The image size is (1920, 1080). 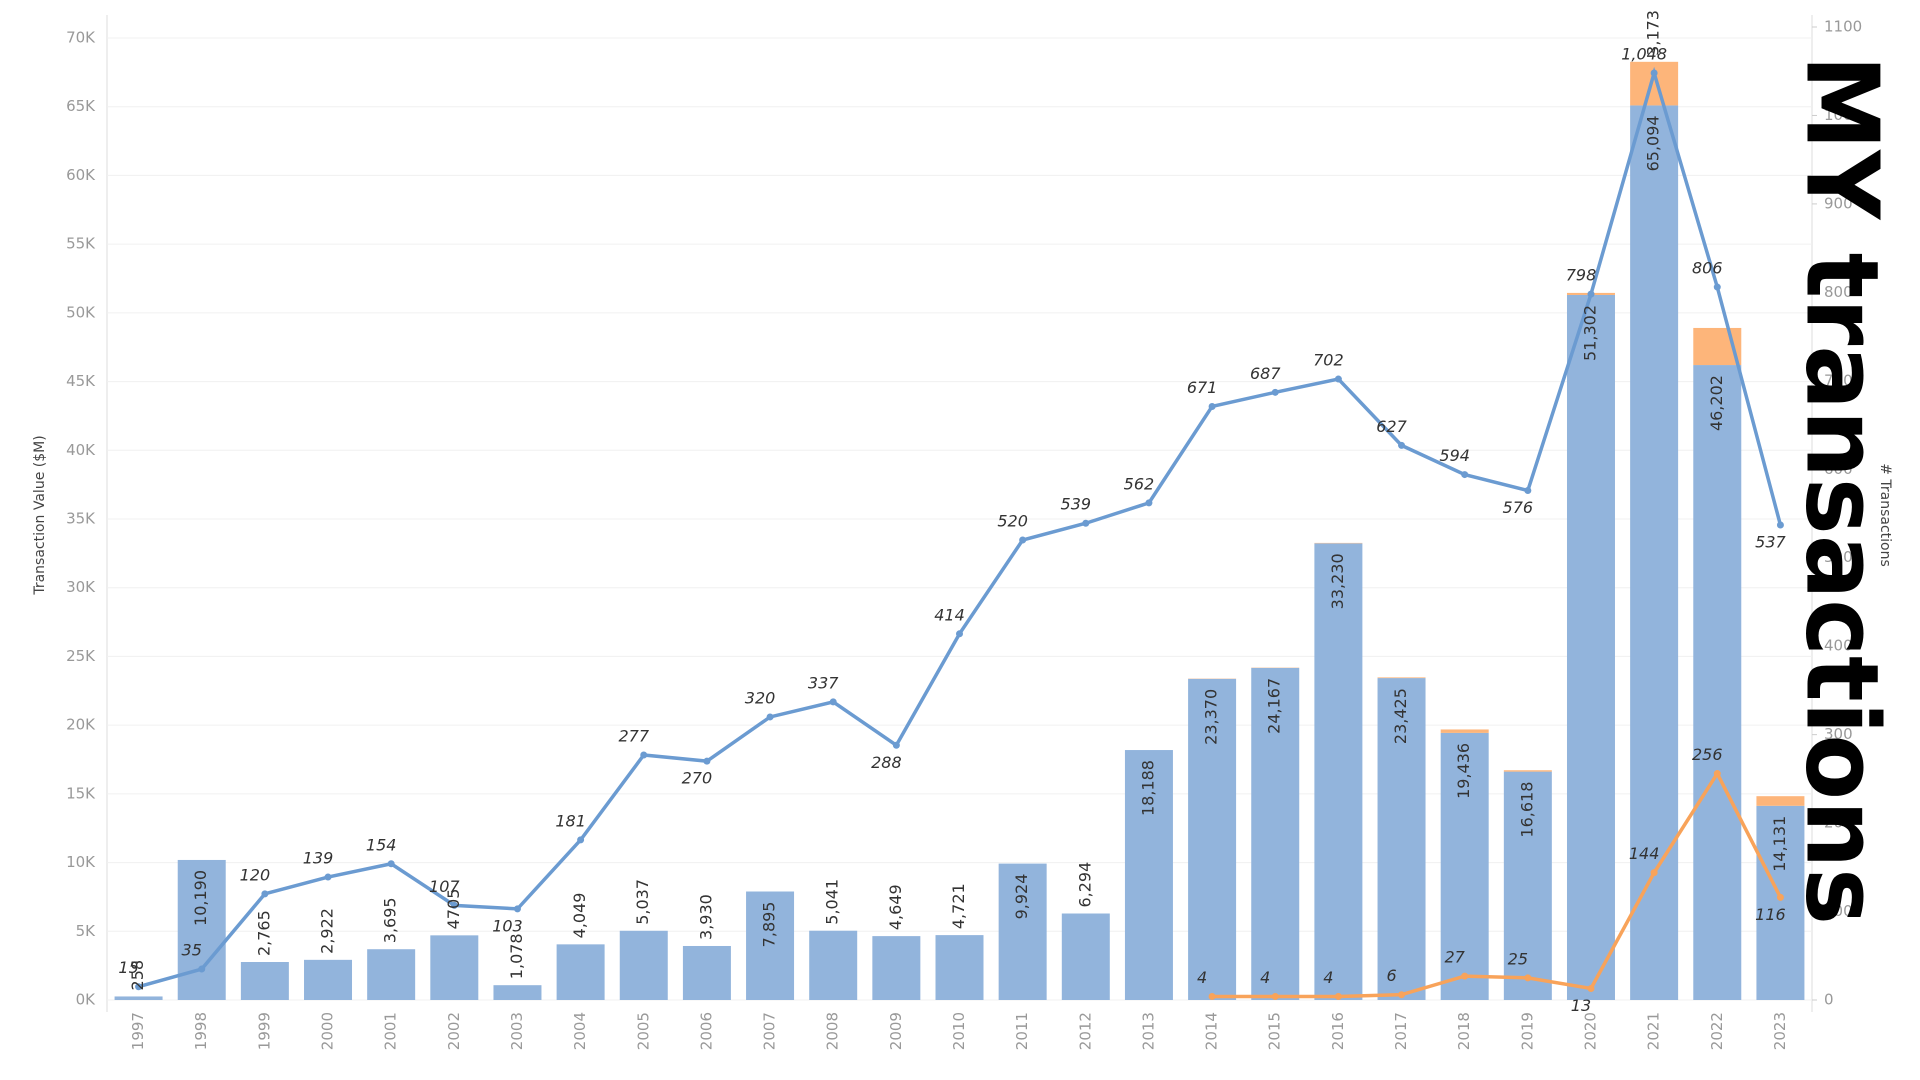 What do you see at coordinates (1463, 771) in the screenshot?
I see `bar-value-label: 19,436` at bounding box center [1463, 771].